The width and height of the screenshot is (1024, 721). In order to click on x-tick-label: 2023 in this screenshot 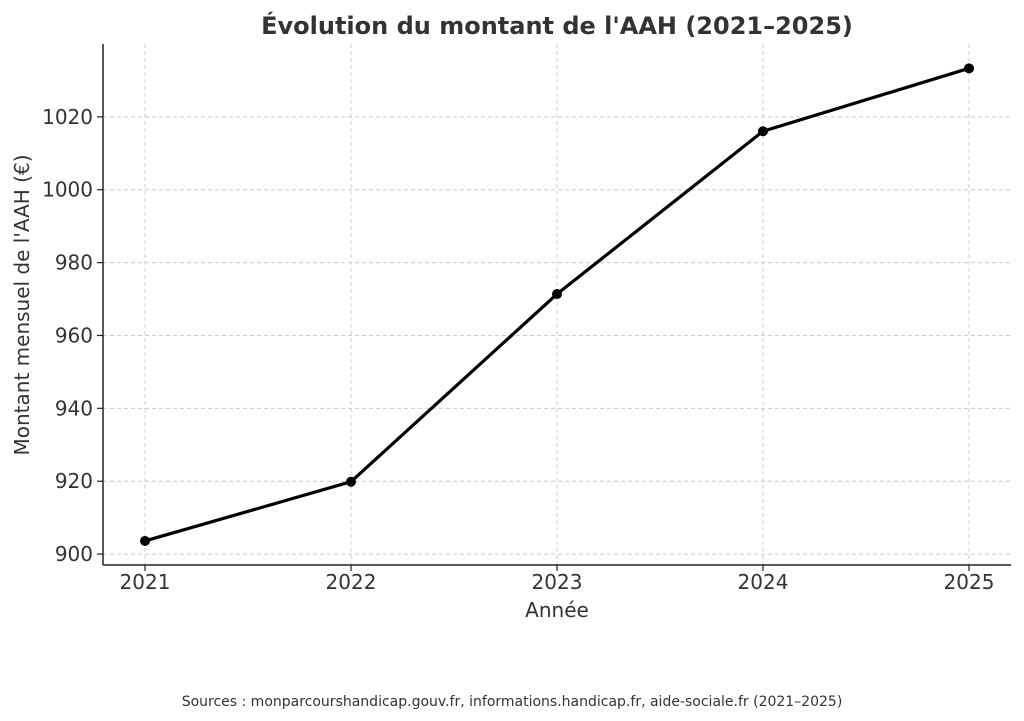, I will do `click(557, 582)`.